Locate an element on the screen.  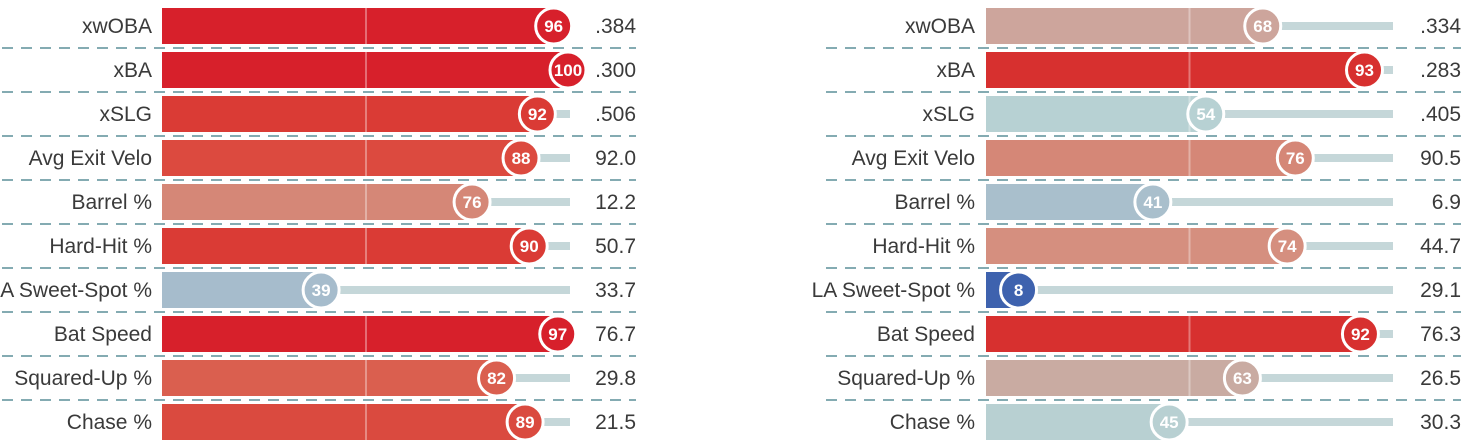
stat-value: .283 is located at coordinates (1440, 70).